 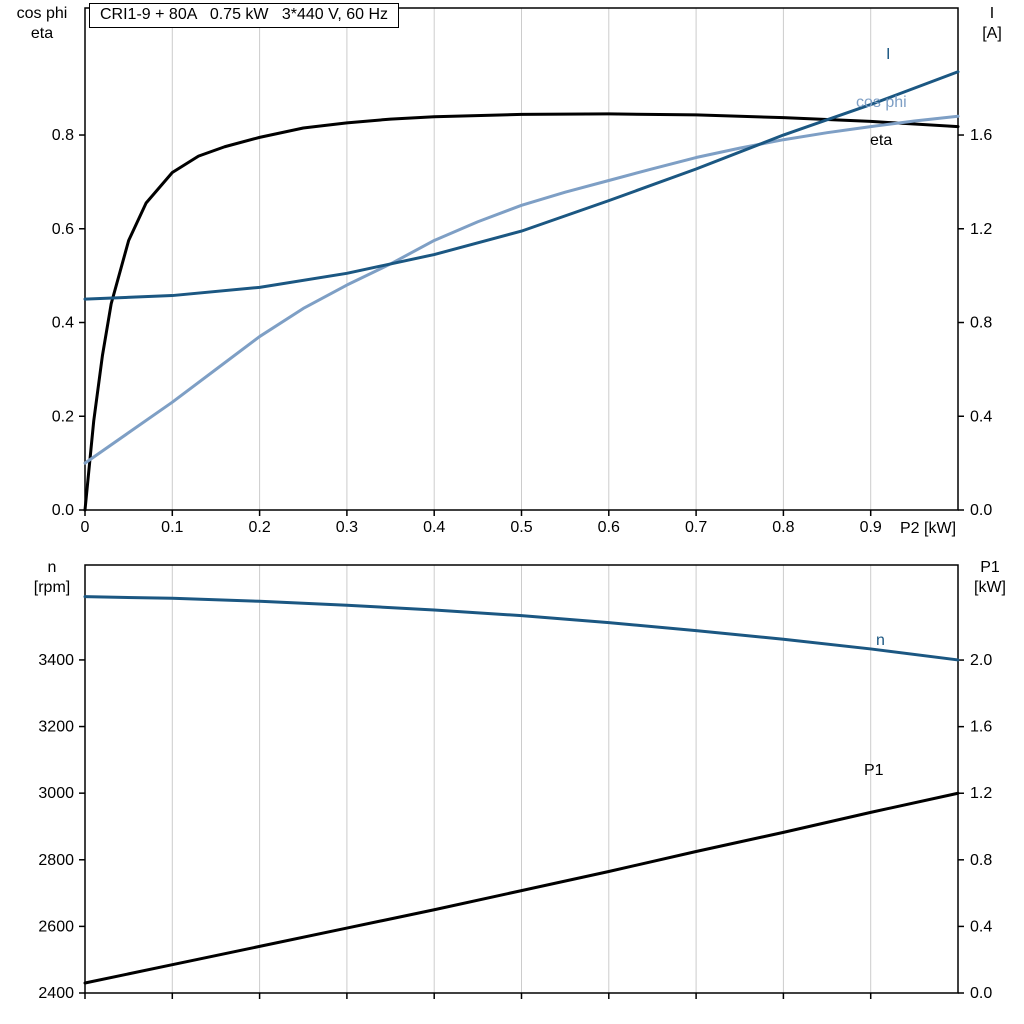 I want to click on left-tick-label: 3200, so click(x=56, y=727).